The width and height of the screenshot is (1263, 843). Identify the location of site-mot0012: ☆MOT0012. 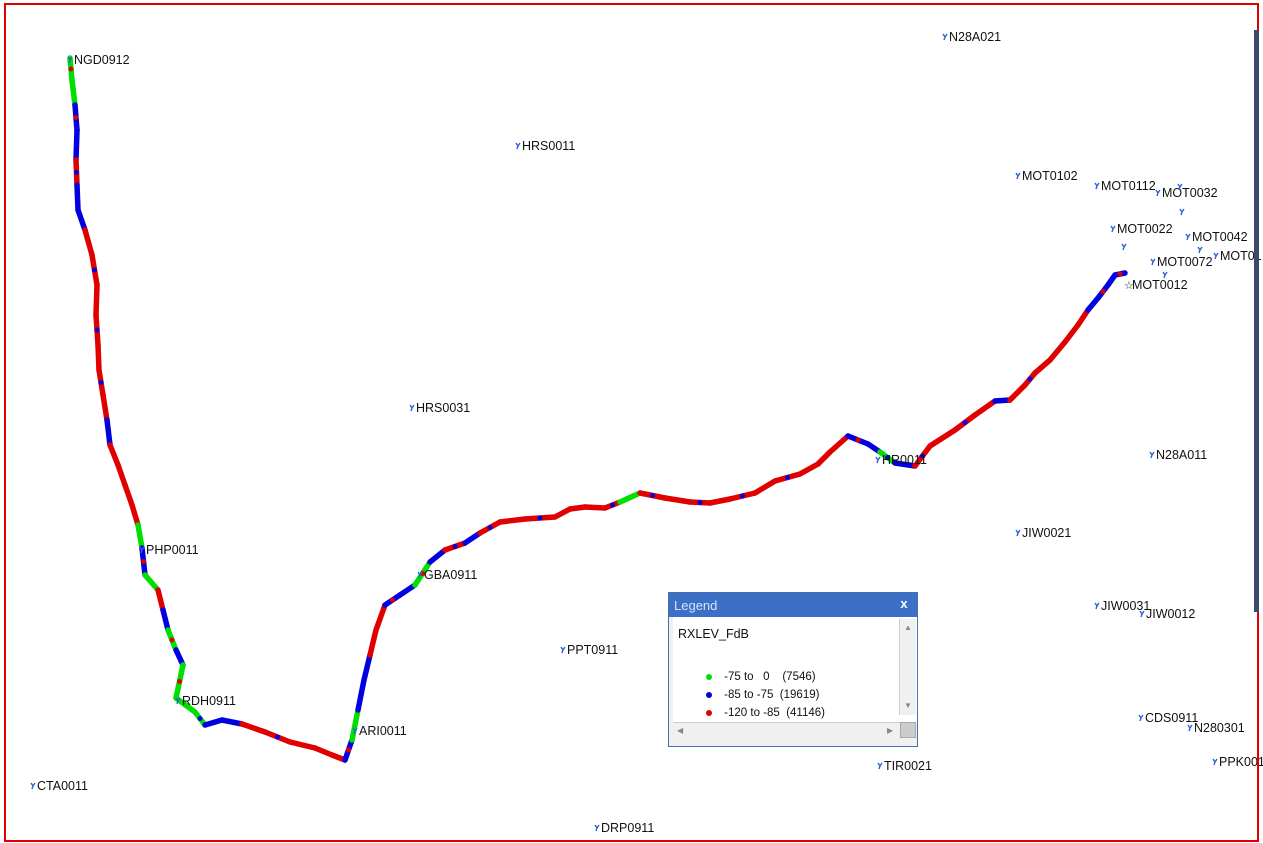
(1156, 285).